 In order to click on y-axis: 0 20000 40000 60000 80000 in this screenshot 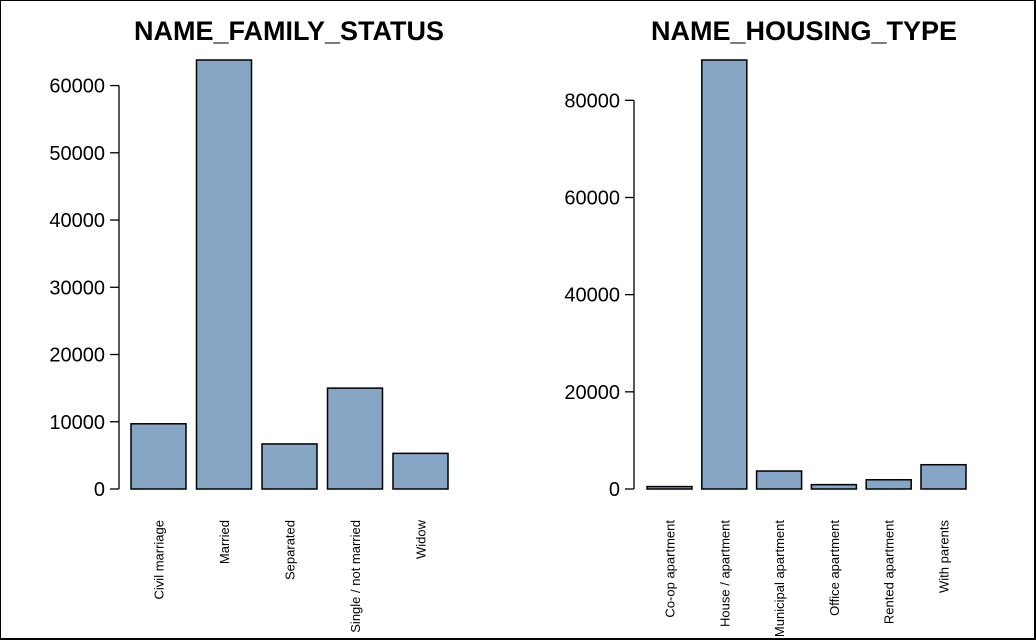, I will do `click(599, 295)`.